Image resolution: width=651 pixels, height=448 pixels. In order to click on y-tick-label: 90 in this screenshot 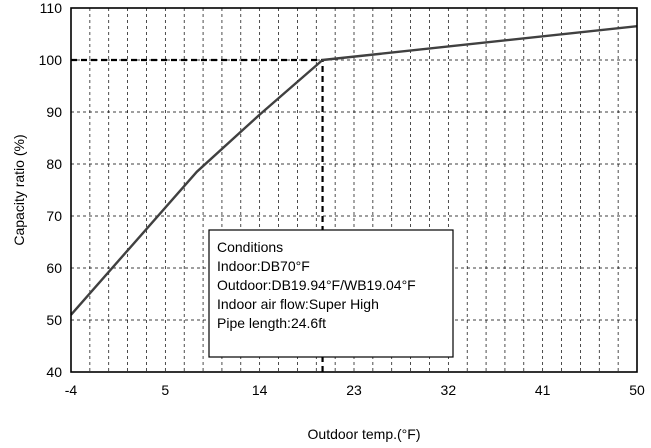, I will do `click(54, 112)`.